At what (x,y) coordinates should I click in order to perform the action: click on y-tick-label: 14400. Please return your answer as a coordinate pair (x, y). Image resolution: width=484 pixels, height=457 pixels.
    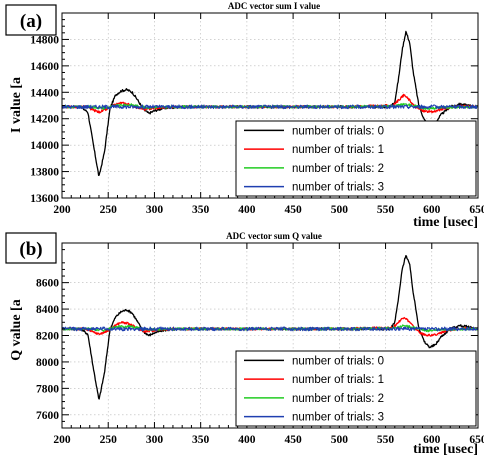
    Looking at the image, I should click on (44, 93).